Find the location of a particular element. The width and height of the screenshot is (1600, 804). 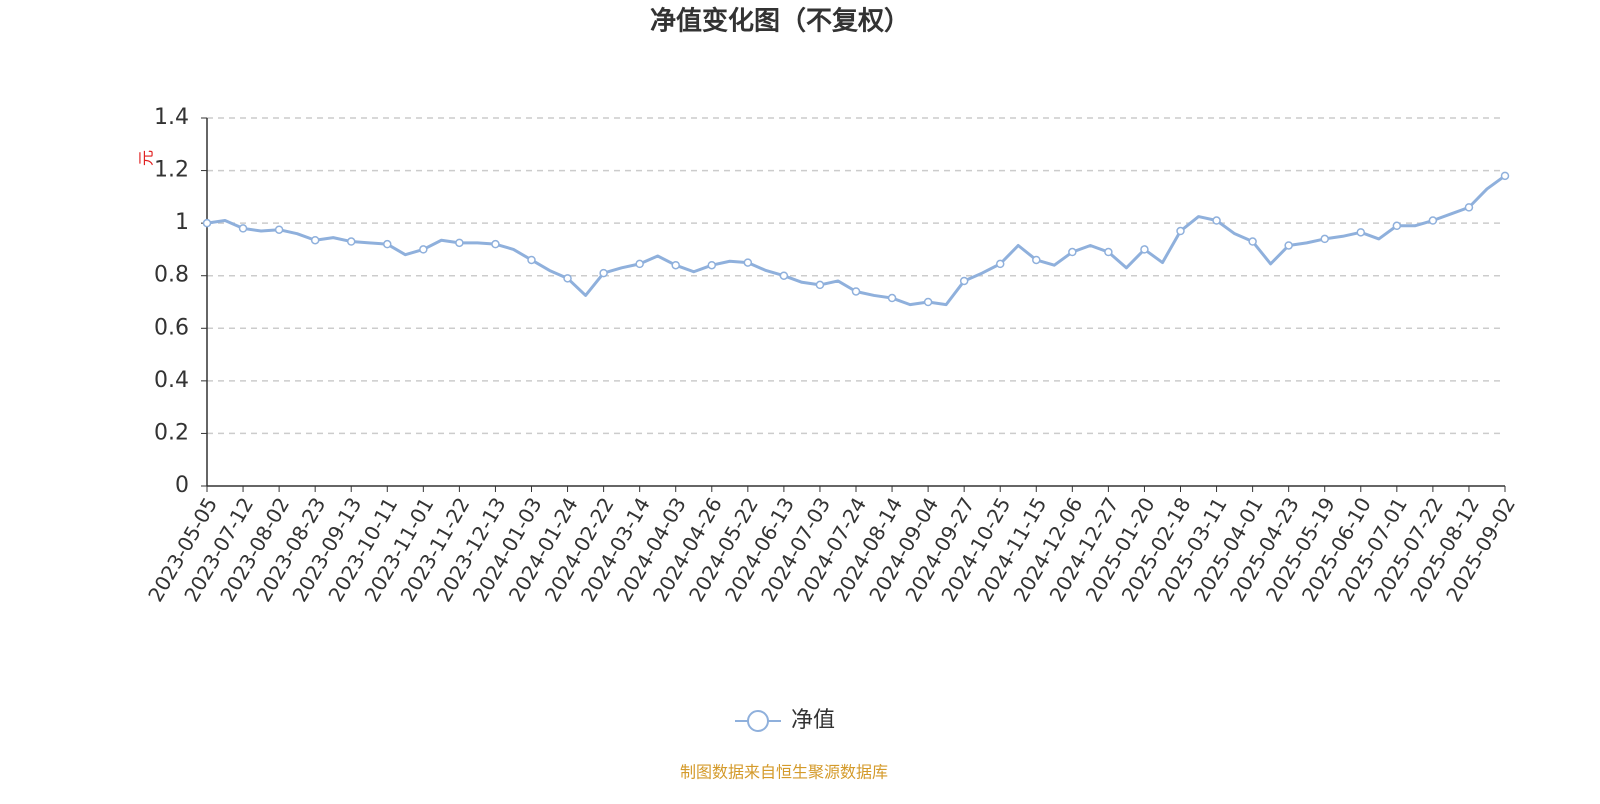

y-tick-label: 1 is located at coordinates (182, 222).